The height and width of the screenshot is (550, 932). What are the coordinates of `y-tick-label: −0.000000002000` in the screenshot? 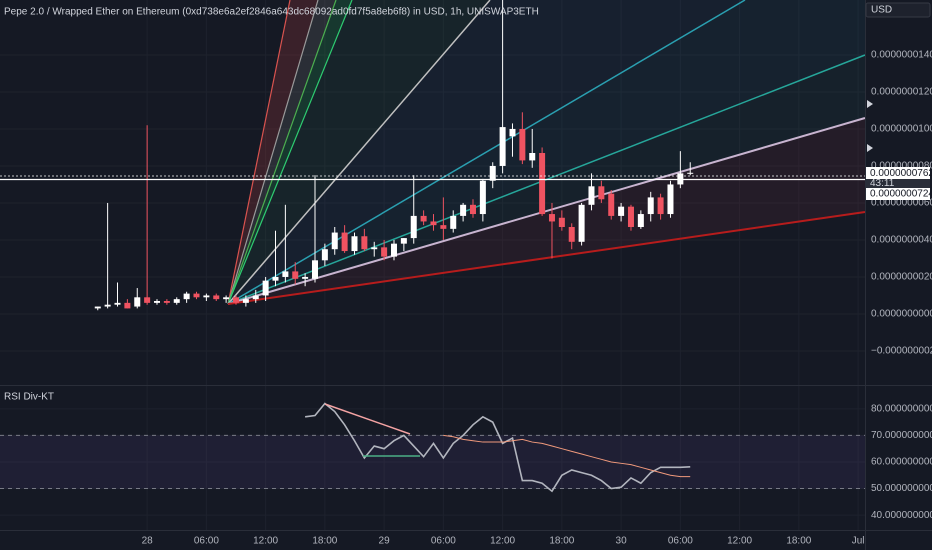 It's located at (901, 351).